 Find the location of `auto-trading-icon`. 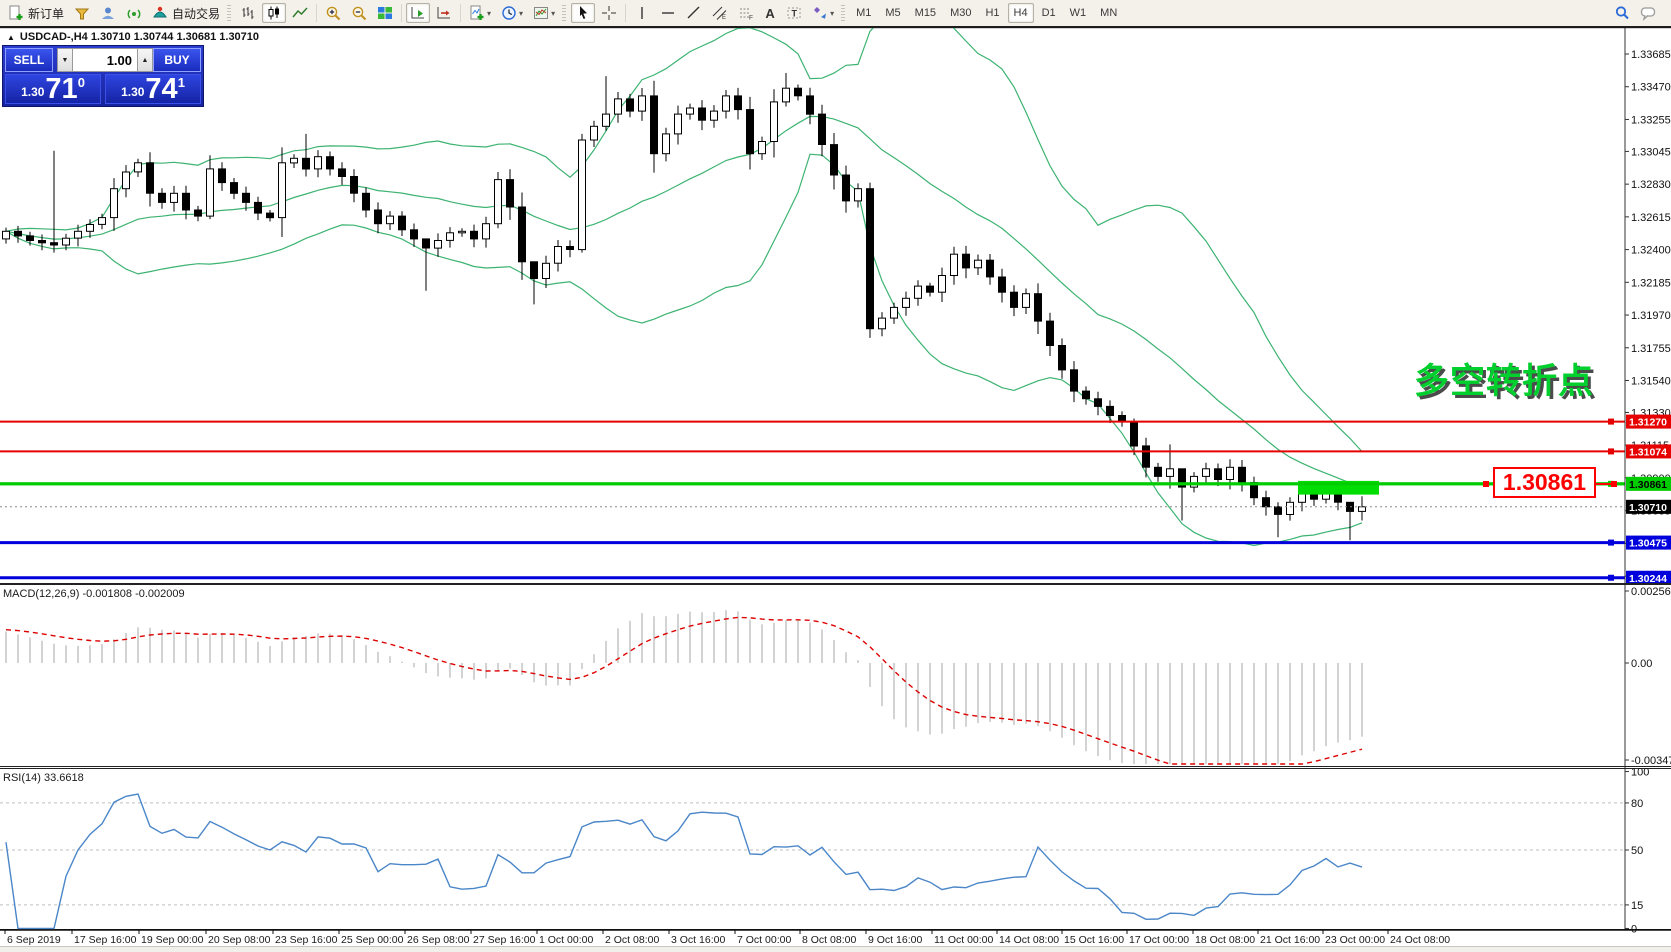

auto-trading-icon is located at coordinates (160, 12).